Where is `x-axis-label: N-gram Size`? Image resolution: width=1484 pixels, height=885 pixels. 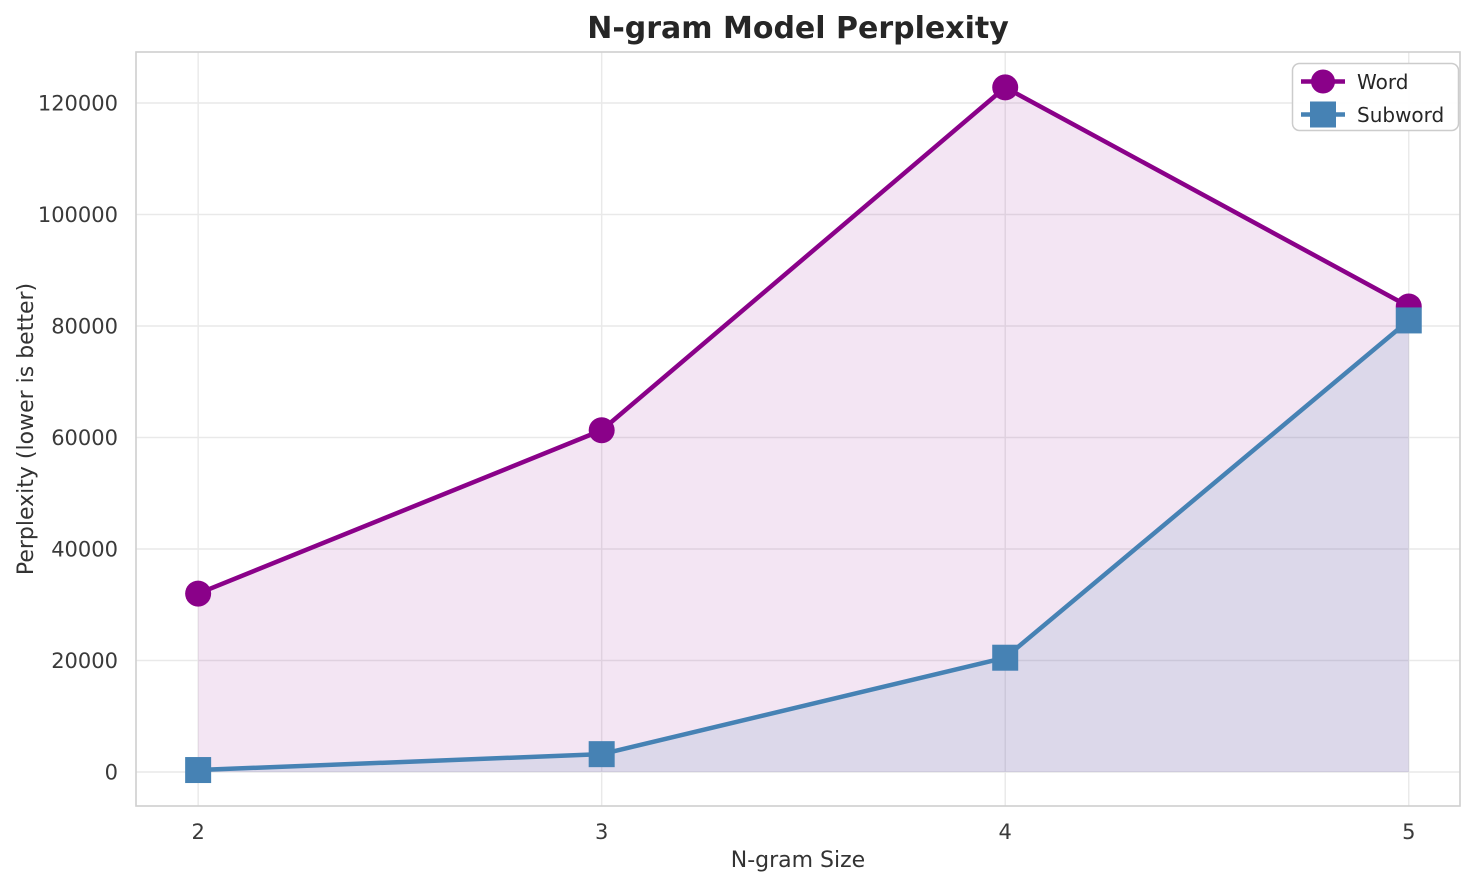 x-axis-label: N-gram Size is located at coordinates (798, 860).